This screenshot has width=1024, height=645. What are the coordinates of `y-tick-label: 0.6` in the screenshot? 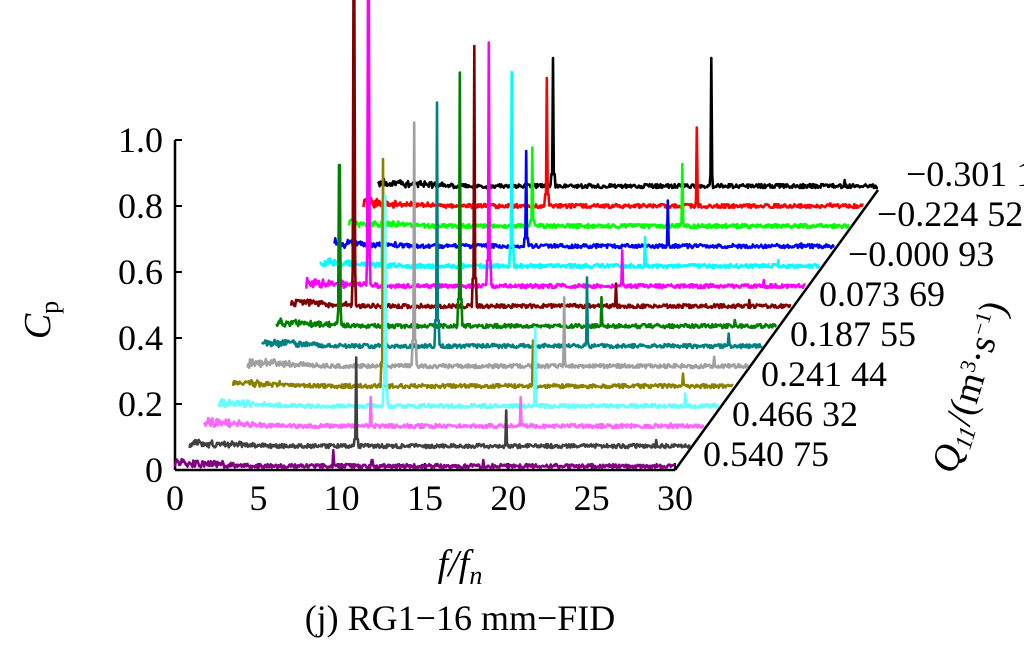 It's located at (140, 272).